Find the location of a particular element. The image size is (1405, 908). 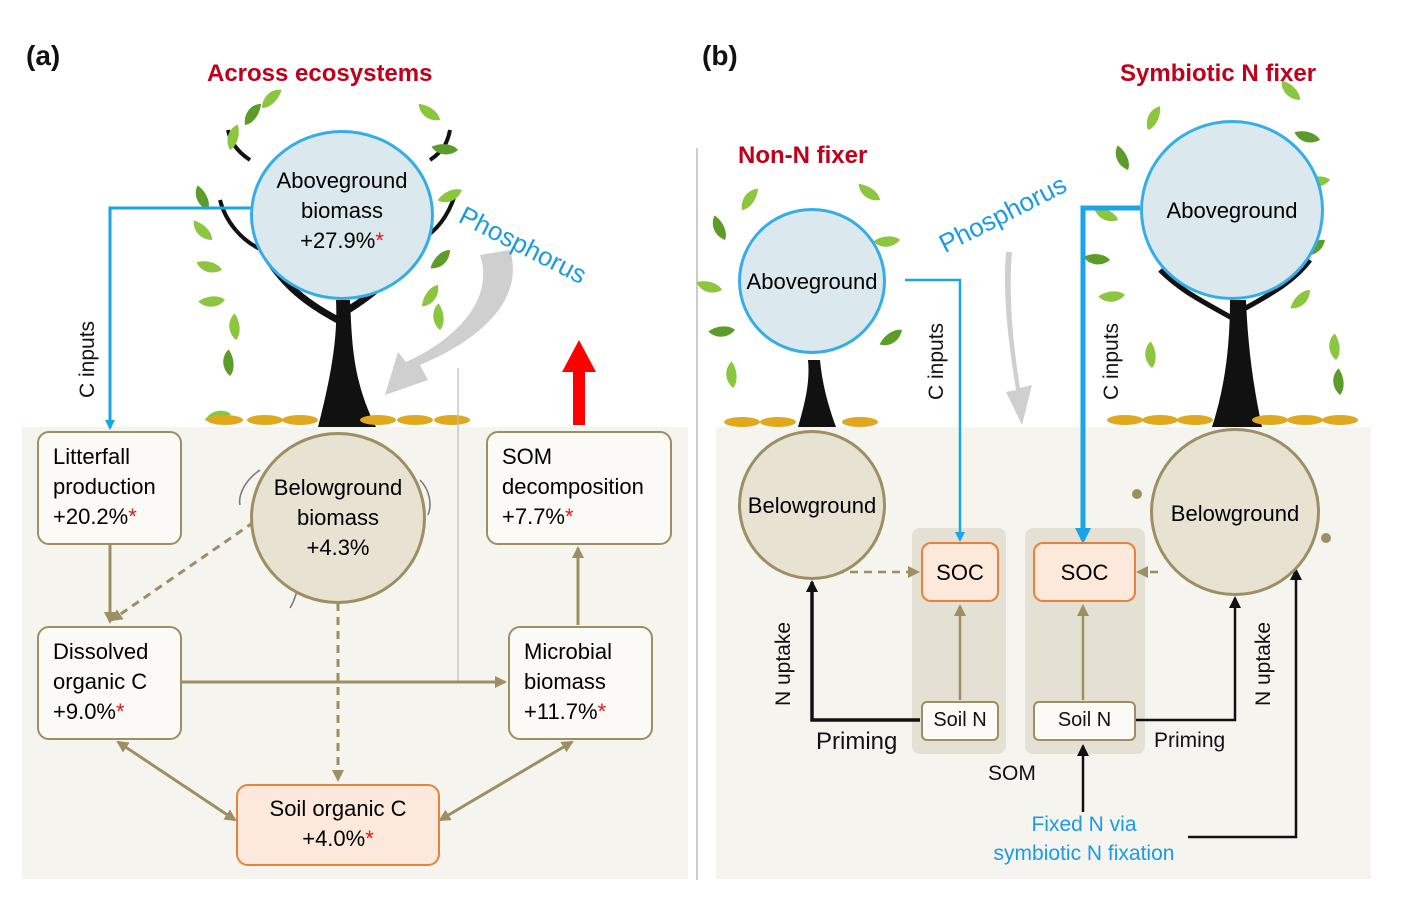

litterfall-value: +20.2% is located at coordinates (91, 516).